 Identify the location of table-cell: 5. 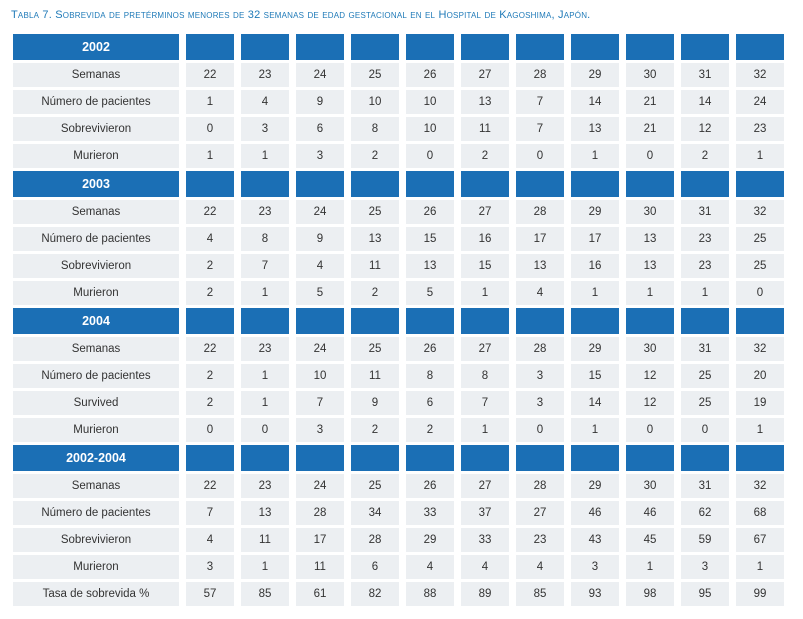
(320, 293).